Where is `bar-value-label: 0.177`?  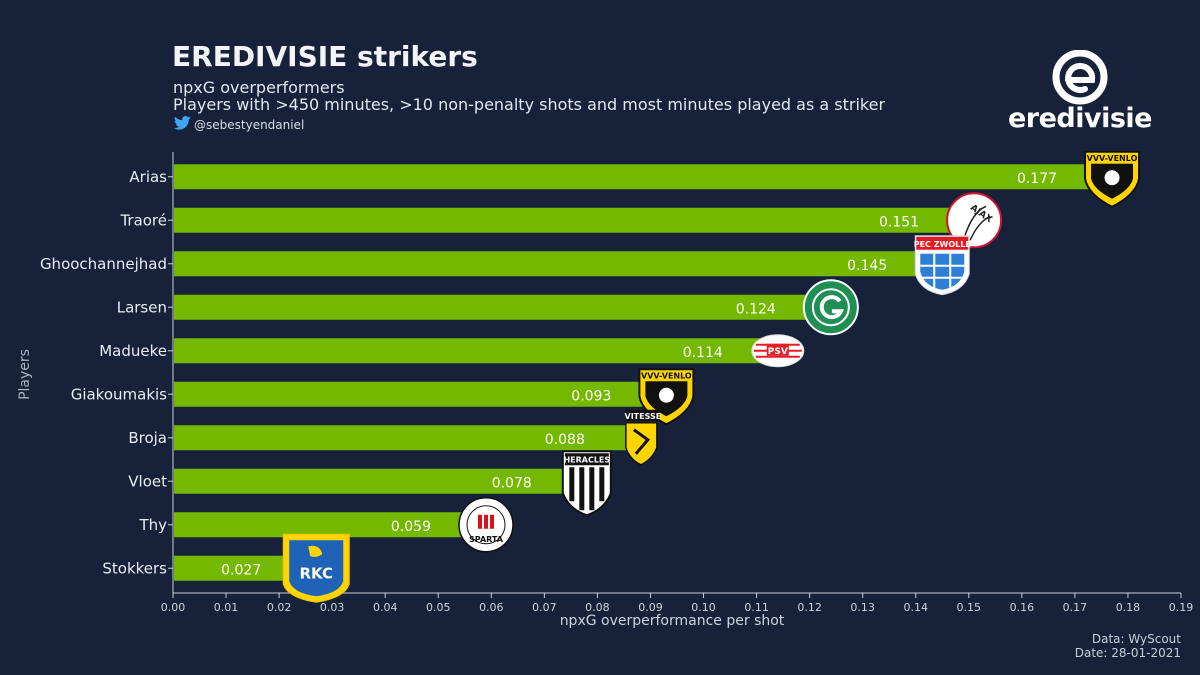
bar-value-label: 0.177 is located at coordinates (1037, 179).